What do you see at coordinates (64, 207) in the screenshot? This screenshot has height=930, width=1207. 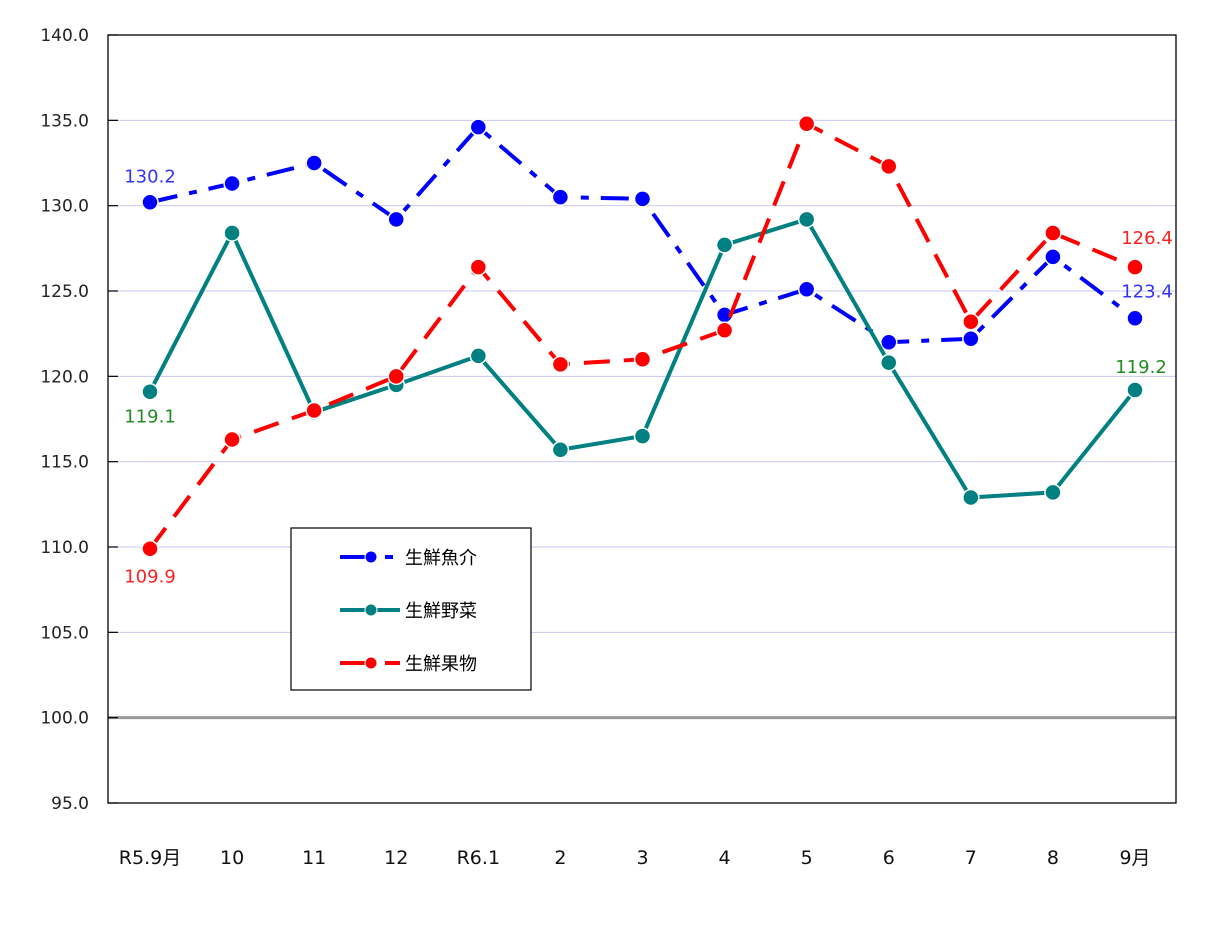 I see `y-tick-label: 130.0` at bounding box center [64, 207].